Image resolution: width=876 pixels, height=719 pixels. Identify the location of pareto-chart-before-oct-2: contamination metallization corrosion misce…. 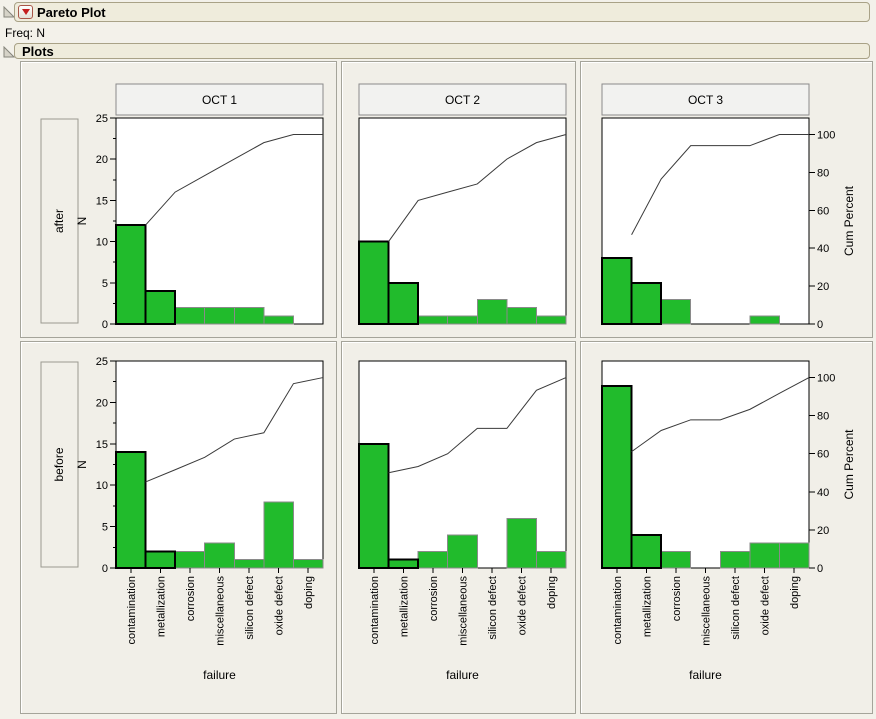
(462, 521).